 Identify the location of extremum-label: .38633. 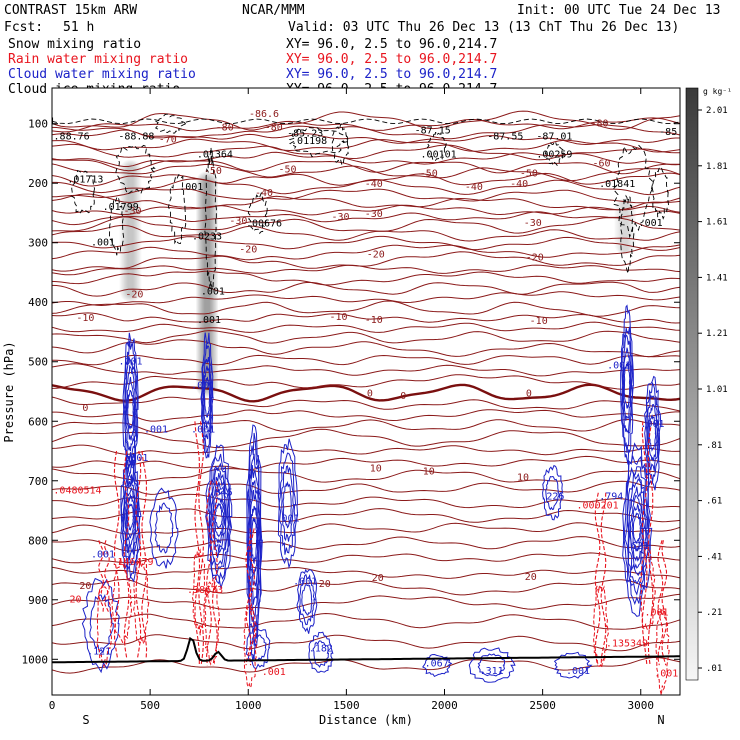
(205, 590).